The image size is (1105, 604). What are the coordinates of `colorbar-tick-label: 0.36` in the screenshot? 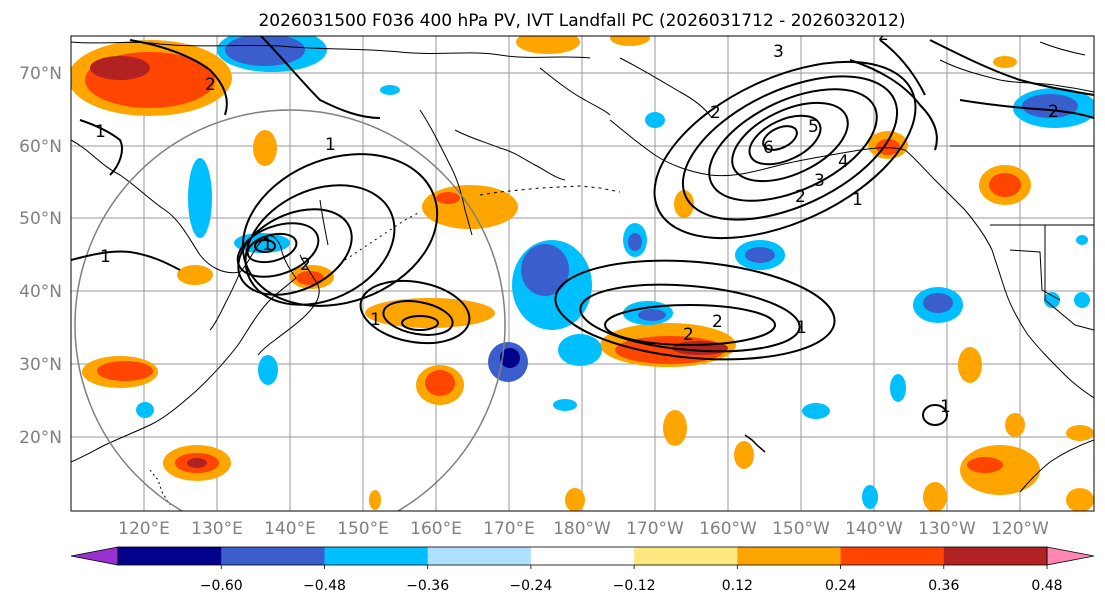 It's located at (943, 586).